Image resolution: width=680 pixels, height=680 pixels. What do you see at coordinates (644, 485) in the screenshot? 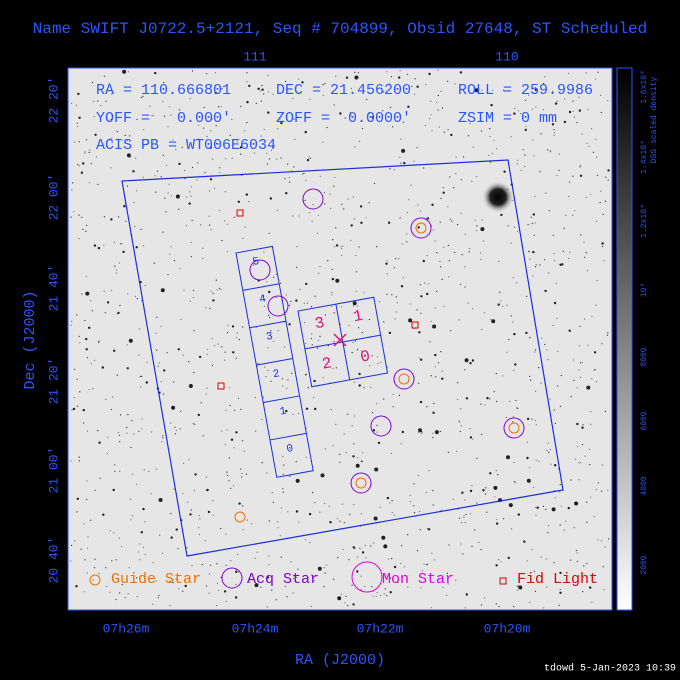
I see `colorbar-tick: 4000` at bounding box center [644, 485].